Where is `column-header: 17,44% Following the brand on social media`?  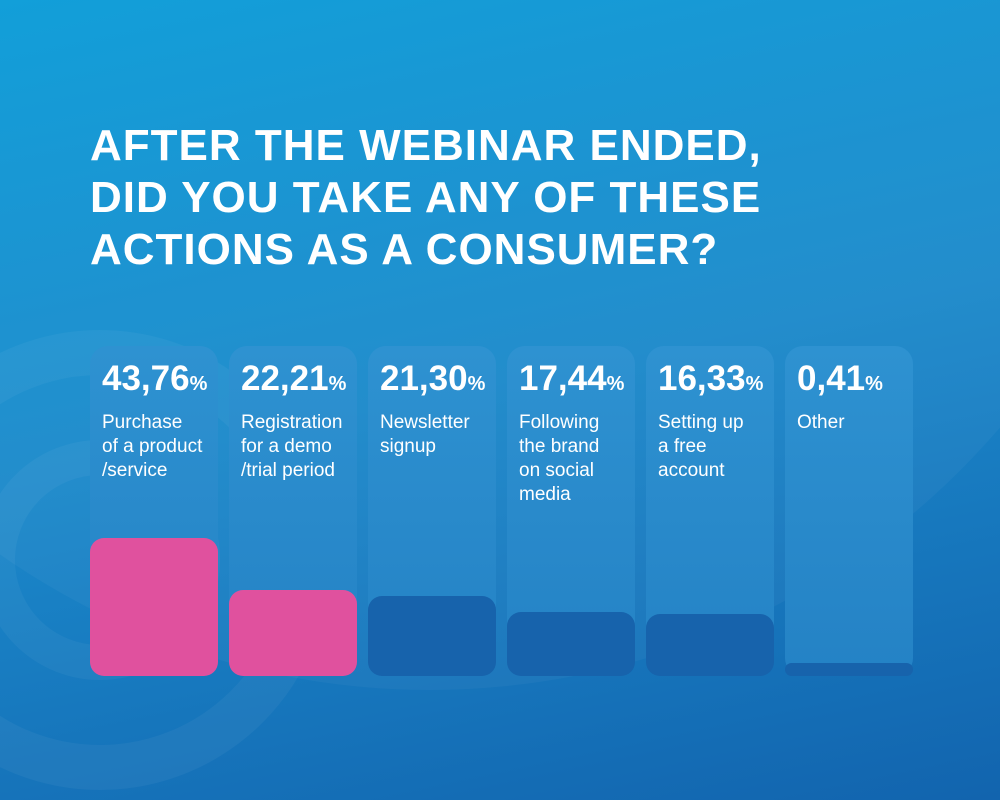 column-header: 17,44% Following the brand on social media is located at coordinates (574, 433).